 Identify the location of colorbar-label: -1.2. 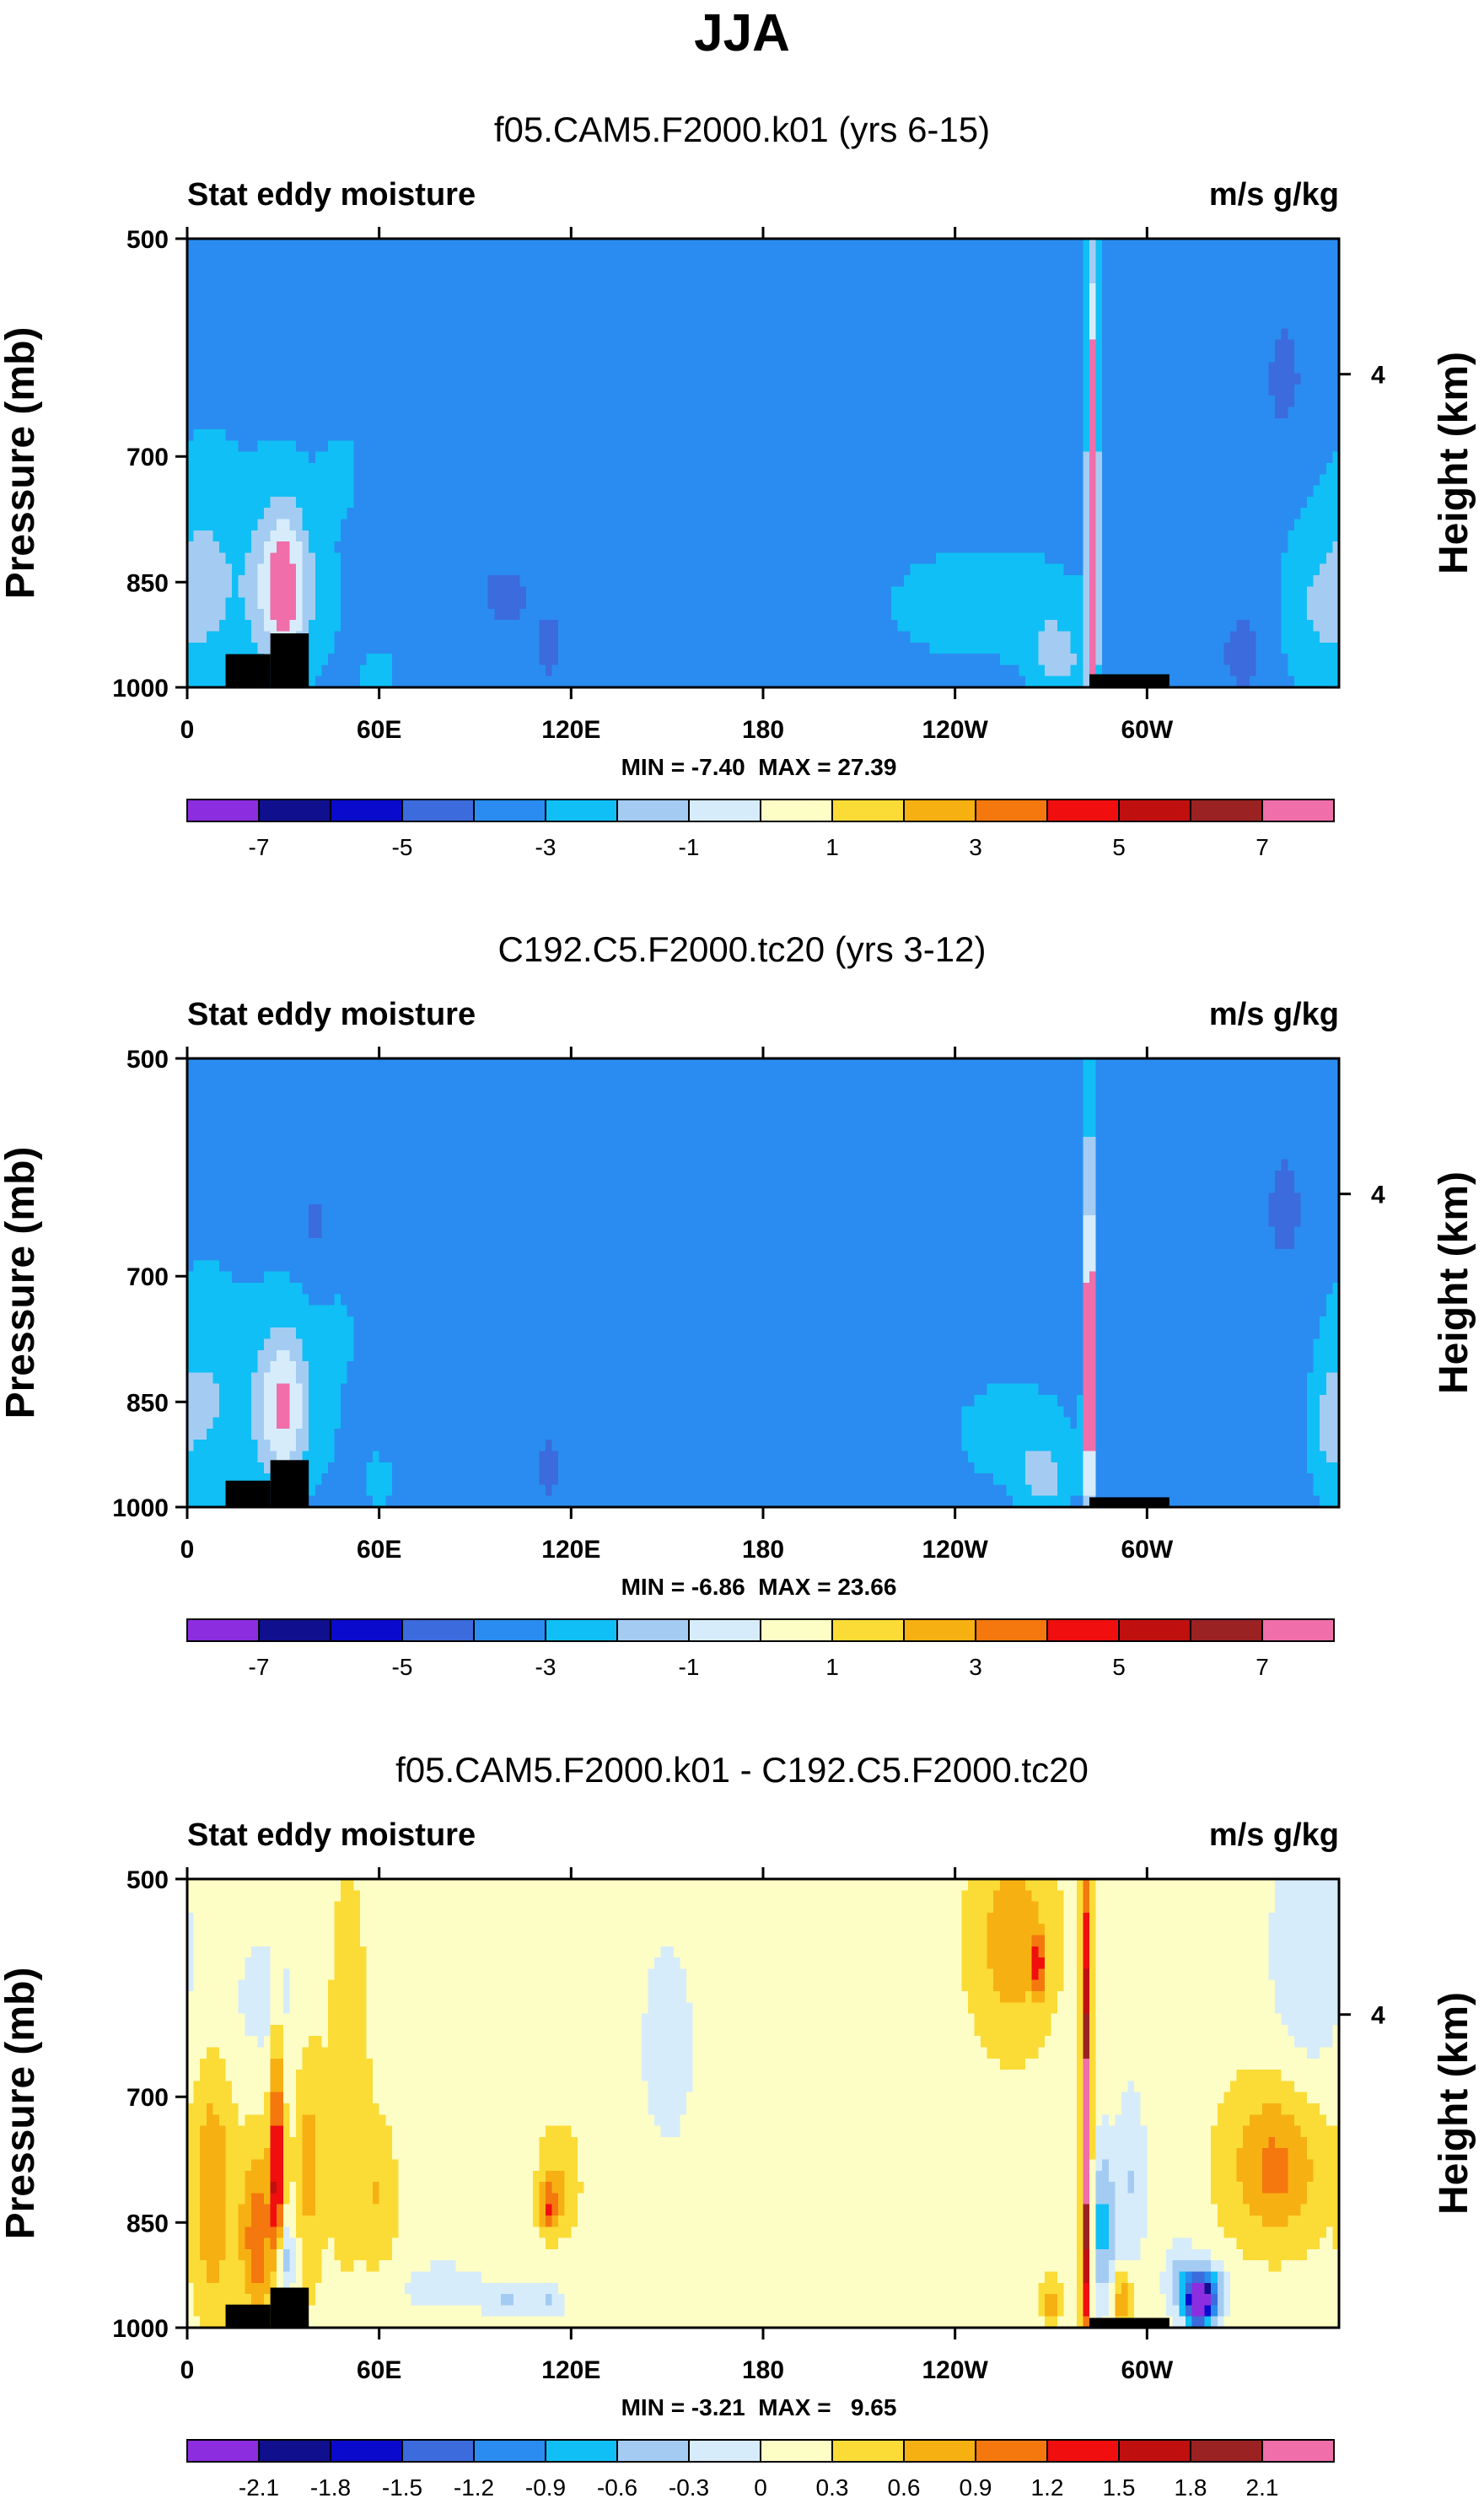
(474, 2487).